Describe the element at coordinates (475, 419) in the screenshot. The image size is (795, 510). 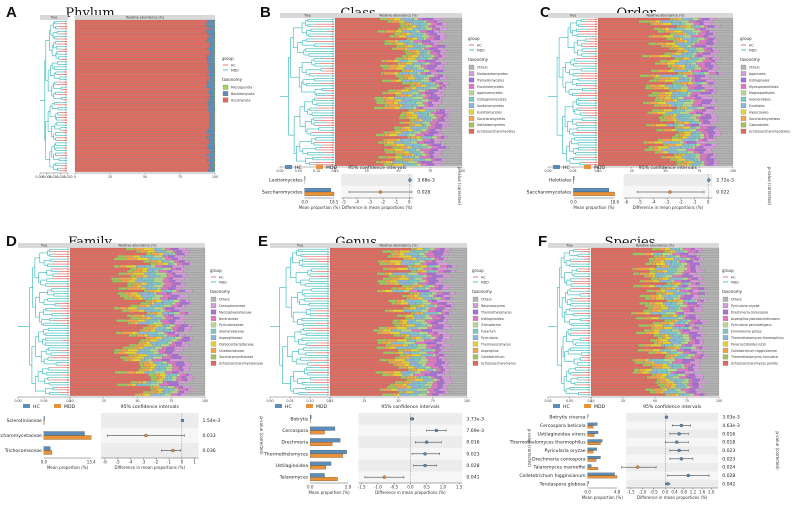
I see `p-value: 3.73e-3` at that location.